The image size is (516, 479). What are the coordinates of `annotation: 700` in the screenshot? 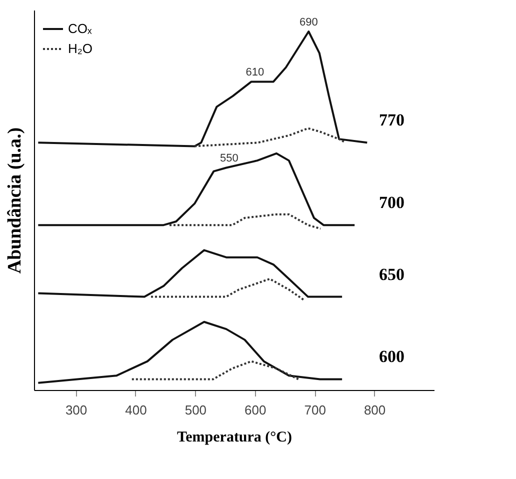 It's located at (391, 202).